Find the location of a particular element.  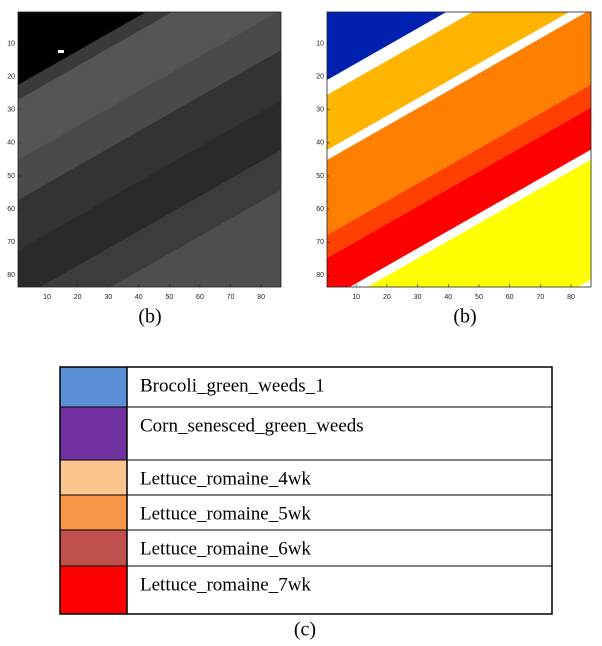

legend-label: Lettuce_romaine_6wk is located at coordinates (225, 548).